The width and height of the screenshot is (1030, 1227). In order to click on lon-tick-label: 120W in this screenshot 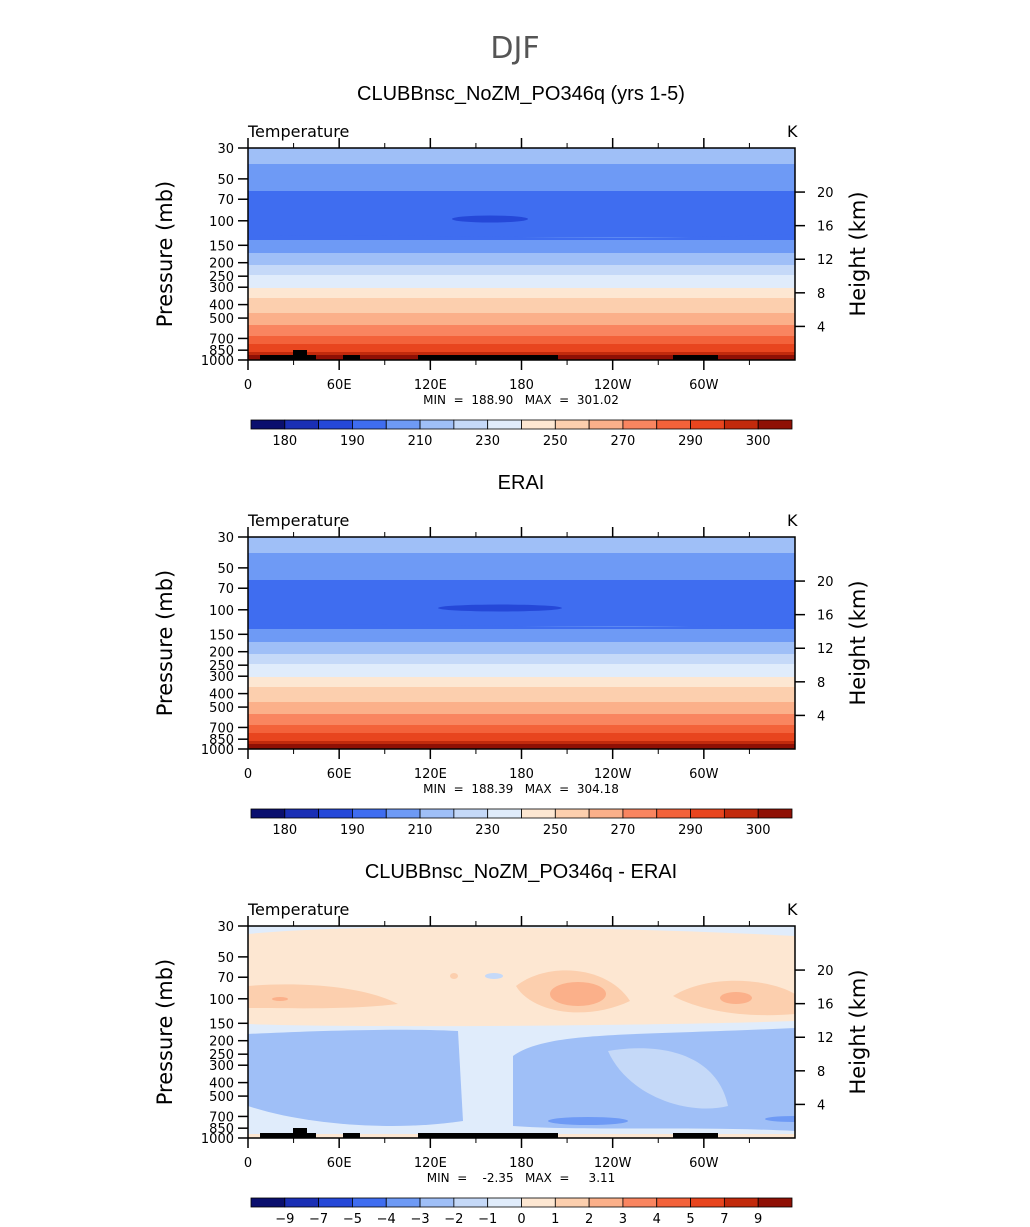, I will do `click(613, 385)`.